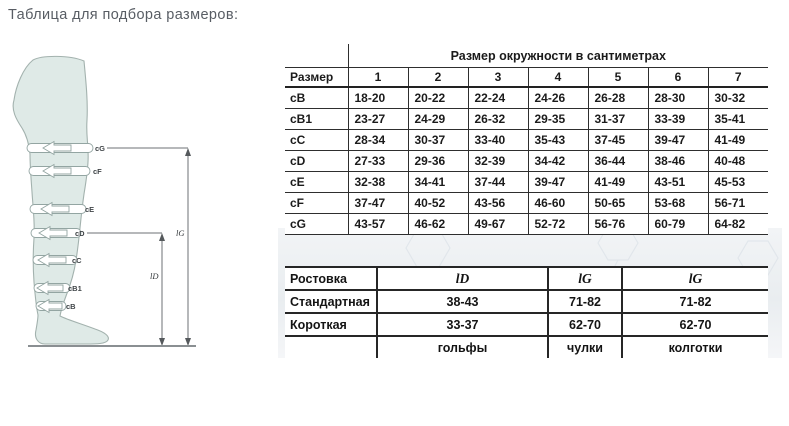  What do you see at coordinates (53, 233) in the screenshot?
I see `band-arrow-cD` at bounding box center [53, 233].